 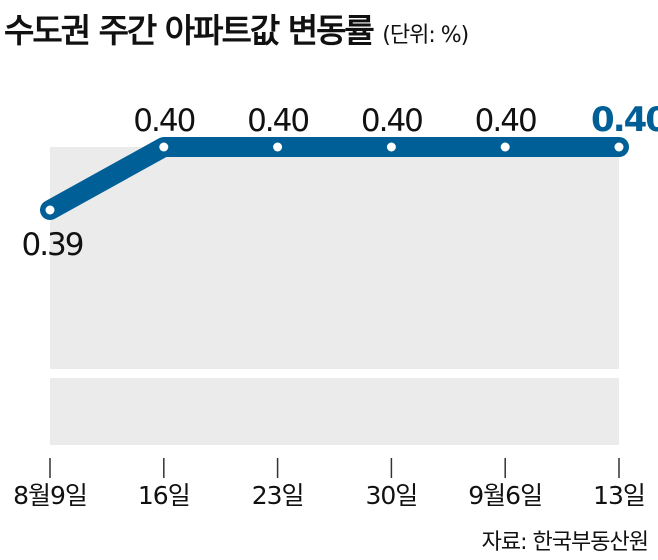 What do you see at coordinates (334, 178) in the screenshot?
I see `series-line` at bounding box center [334, 178].